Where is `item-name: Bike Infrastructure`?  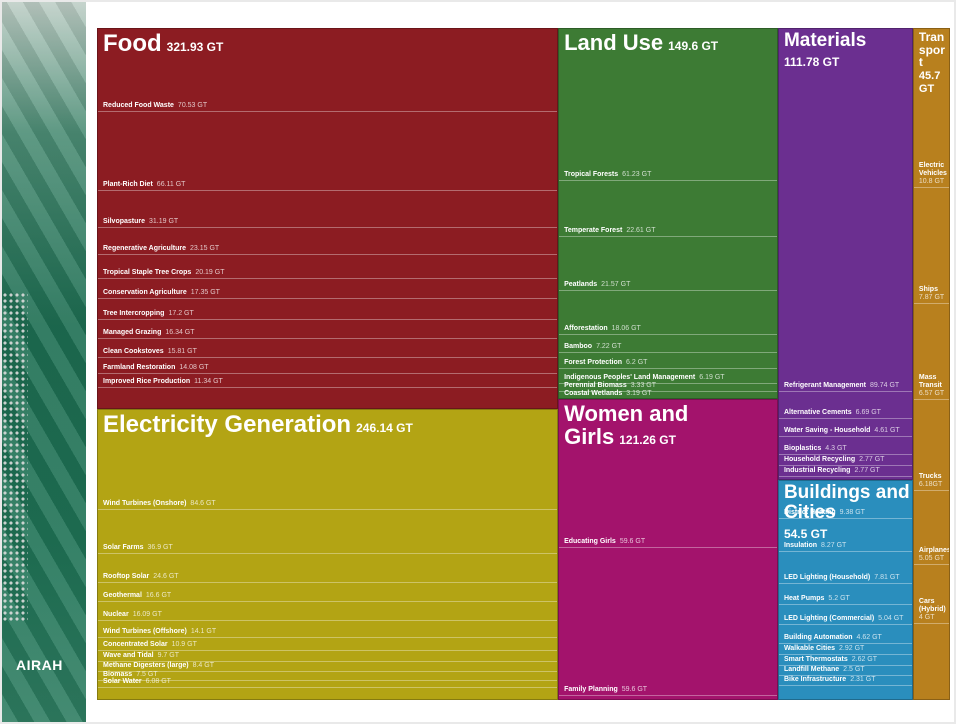 item-name: Bike Infrastructure is located at coordinates (815, 679).